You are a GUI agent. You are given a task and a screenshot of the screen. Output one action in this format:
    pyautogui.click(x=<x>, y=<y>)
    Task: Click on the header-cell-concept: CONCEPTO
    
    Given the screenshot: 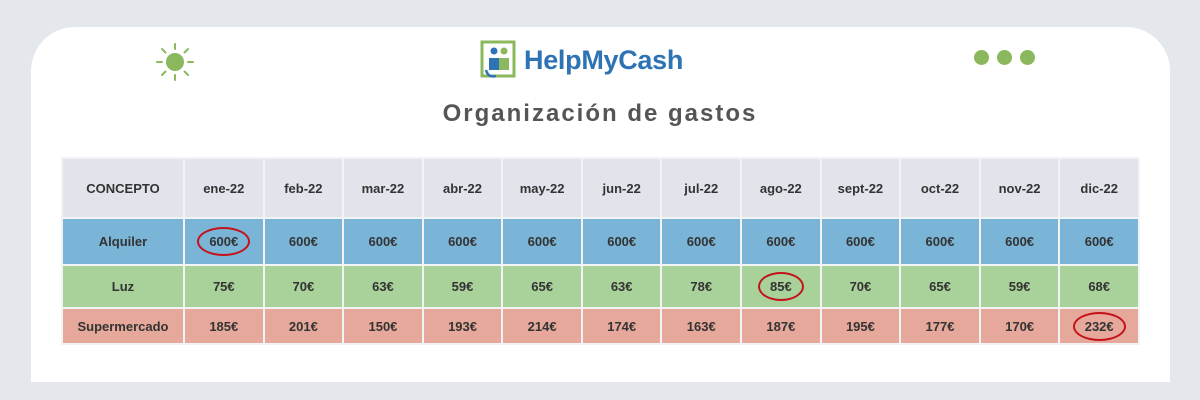 What is the action you would take?
    pyautogui.click(x=123, y=188)
    